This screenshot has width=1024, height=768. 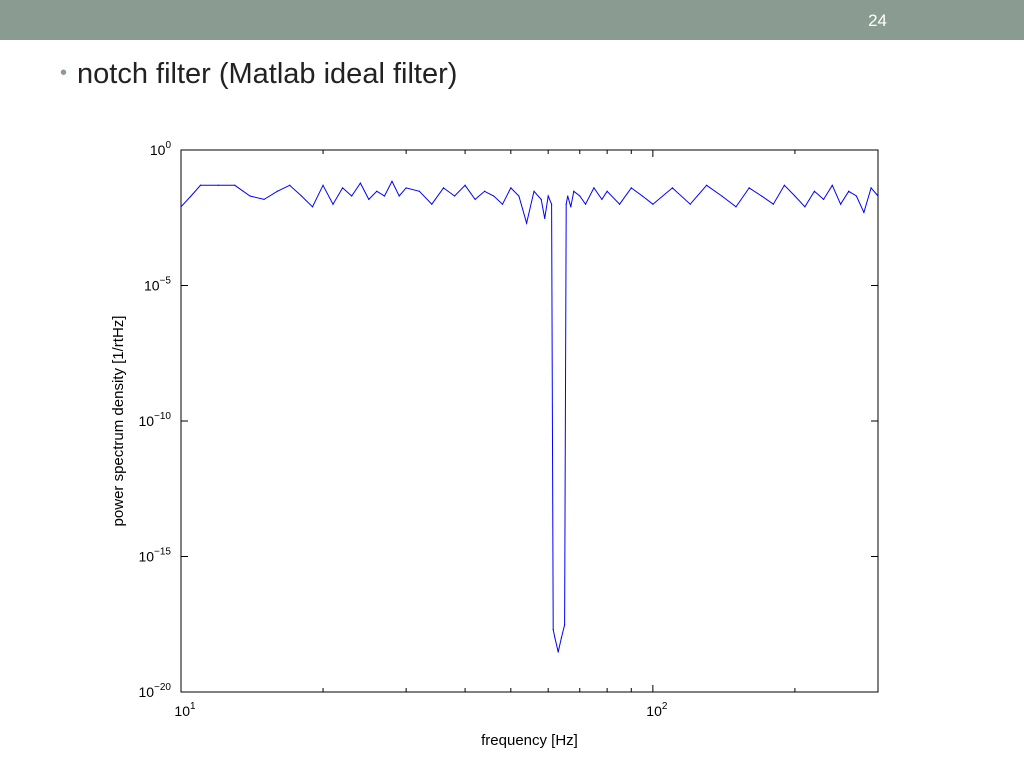 What do you see at coordinates (512, 20) in the screenshot?
I see `slide-header-bar` at bounding box center [512, 20].